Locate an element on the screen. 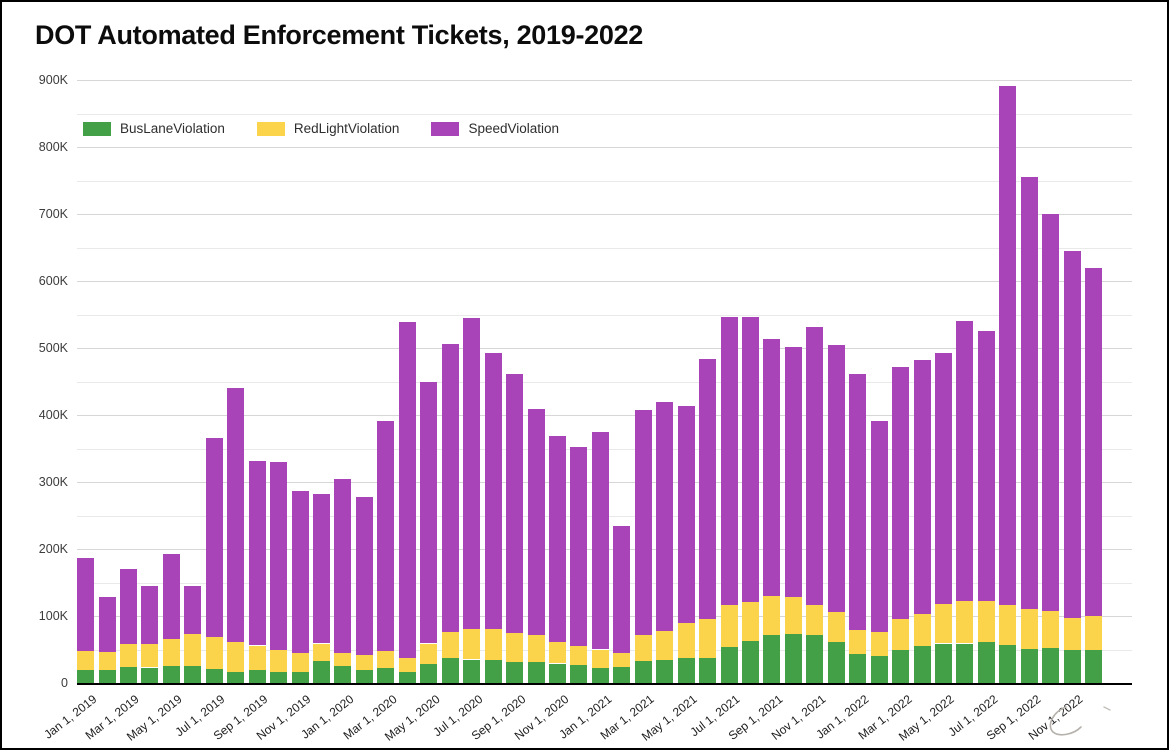  y-axis-tick-label: 800K is located at coordinates (53, 147).